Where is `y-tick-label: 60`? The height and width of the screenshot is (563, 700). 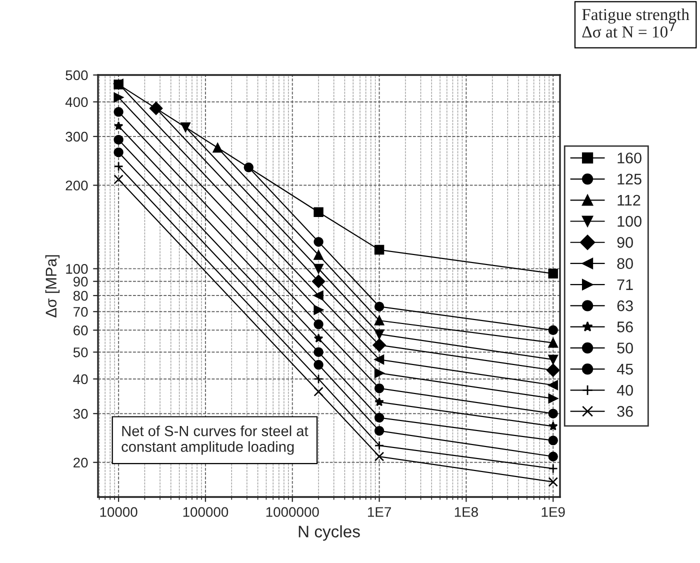 y-tick-label: 60 is located at coordinates (81, 331).